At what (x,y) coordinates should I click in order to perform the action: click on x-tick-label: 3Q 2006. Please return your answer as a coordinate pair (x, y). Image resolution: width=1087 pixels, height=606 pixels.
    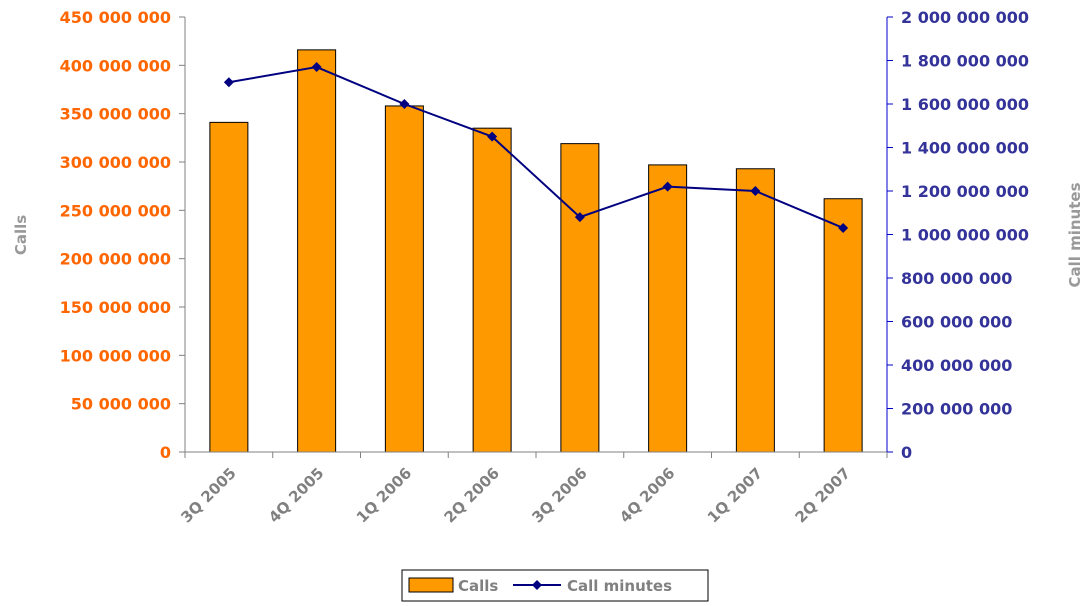
    Looking at the image, I should click on (559, 495).